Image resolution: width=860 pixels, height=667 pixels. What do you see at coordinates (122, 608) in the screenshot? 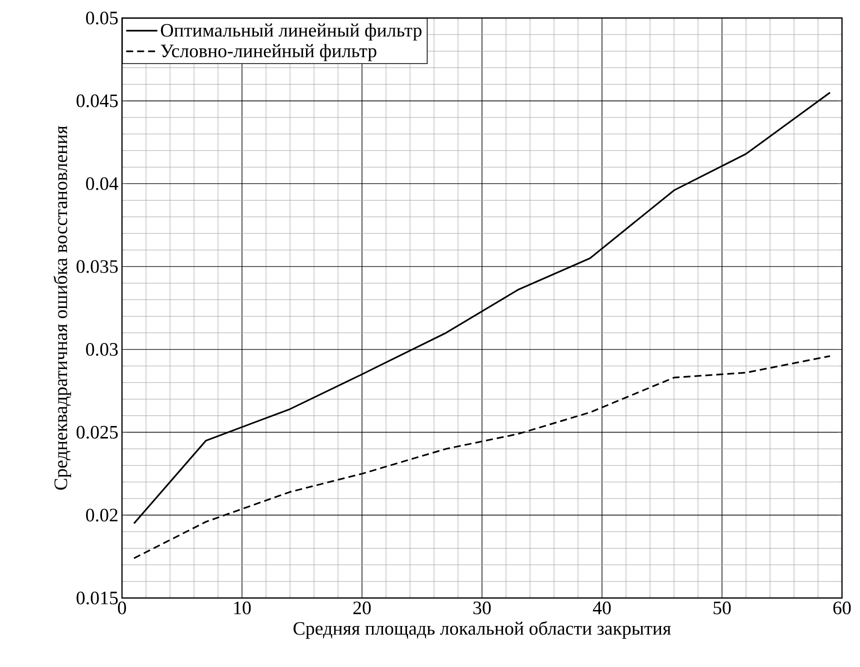
I see `x-tick-label: 0` at bounding box center [122, 608].